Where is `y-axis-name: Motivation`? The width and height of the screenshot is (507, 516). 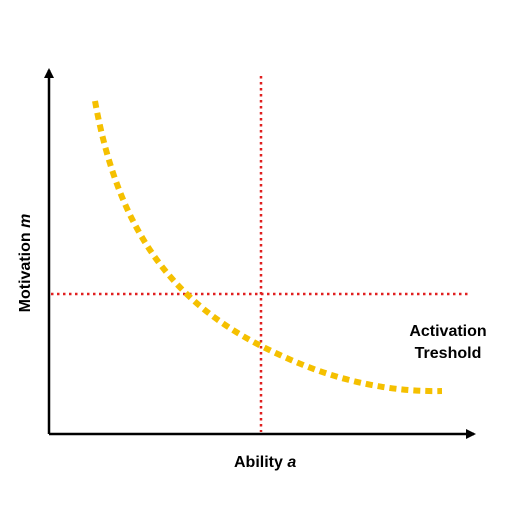
y-axis-name: Motivation is located at coordinates (25, 272).